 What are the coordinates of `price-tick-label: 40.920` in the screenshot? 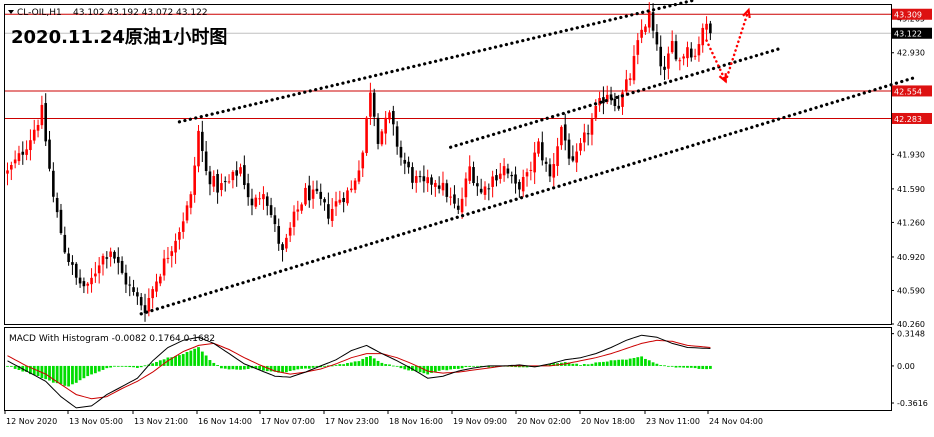 It's located at (911, 257).